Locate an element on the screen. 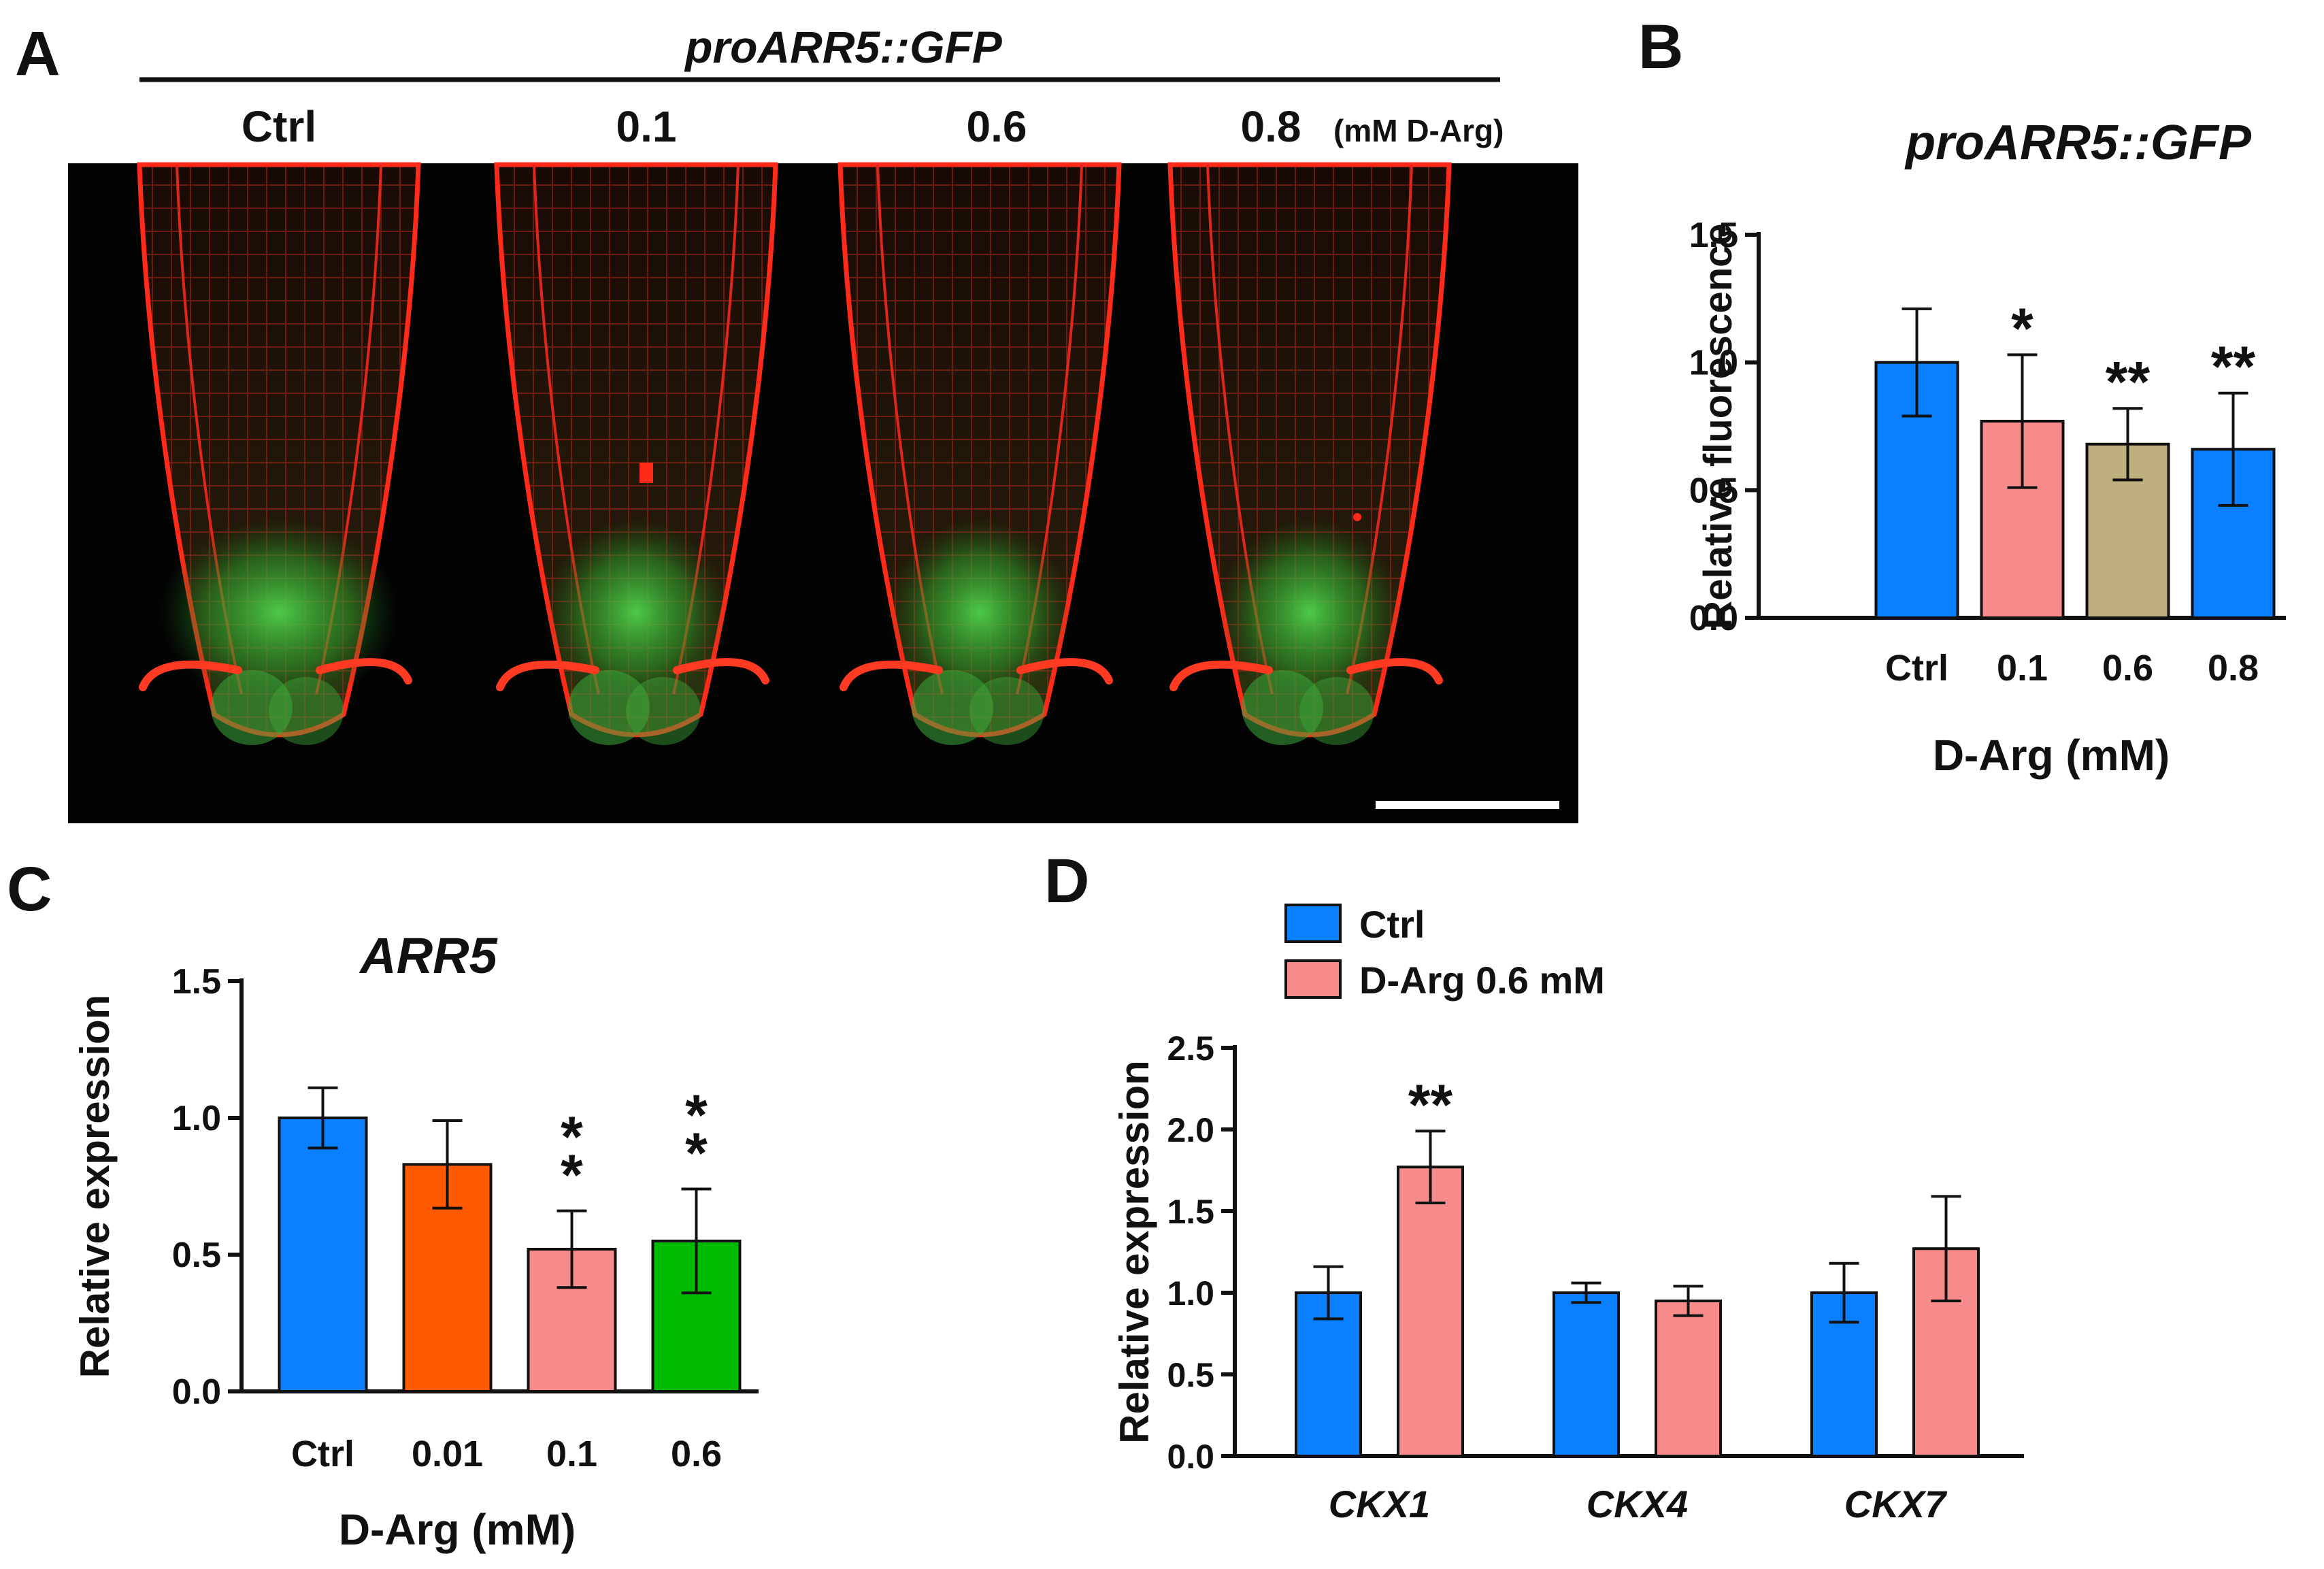 Image resolution: width=2324 pixels, height=1569 pixels. condition-label-0.8: 0.8 is located at coordinates (1271, 126).